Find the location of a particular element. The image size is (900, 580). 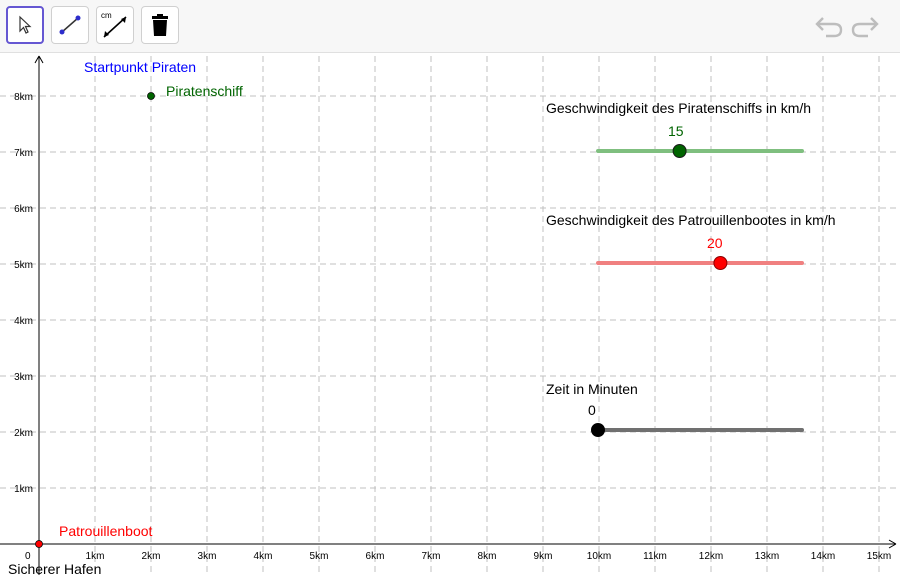

x-tick-label: 13km is located at coordinates (767, 556).